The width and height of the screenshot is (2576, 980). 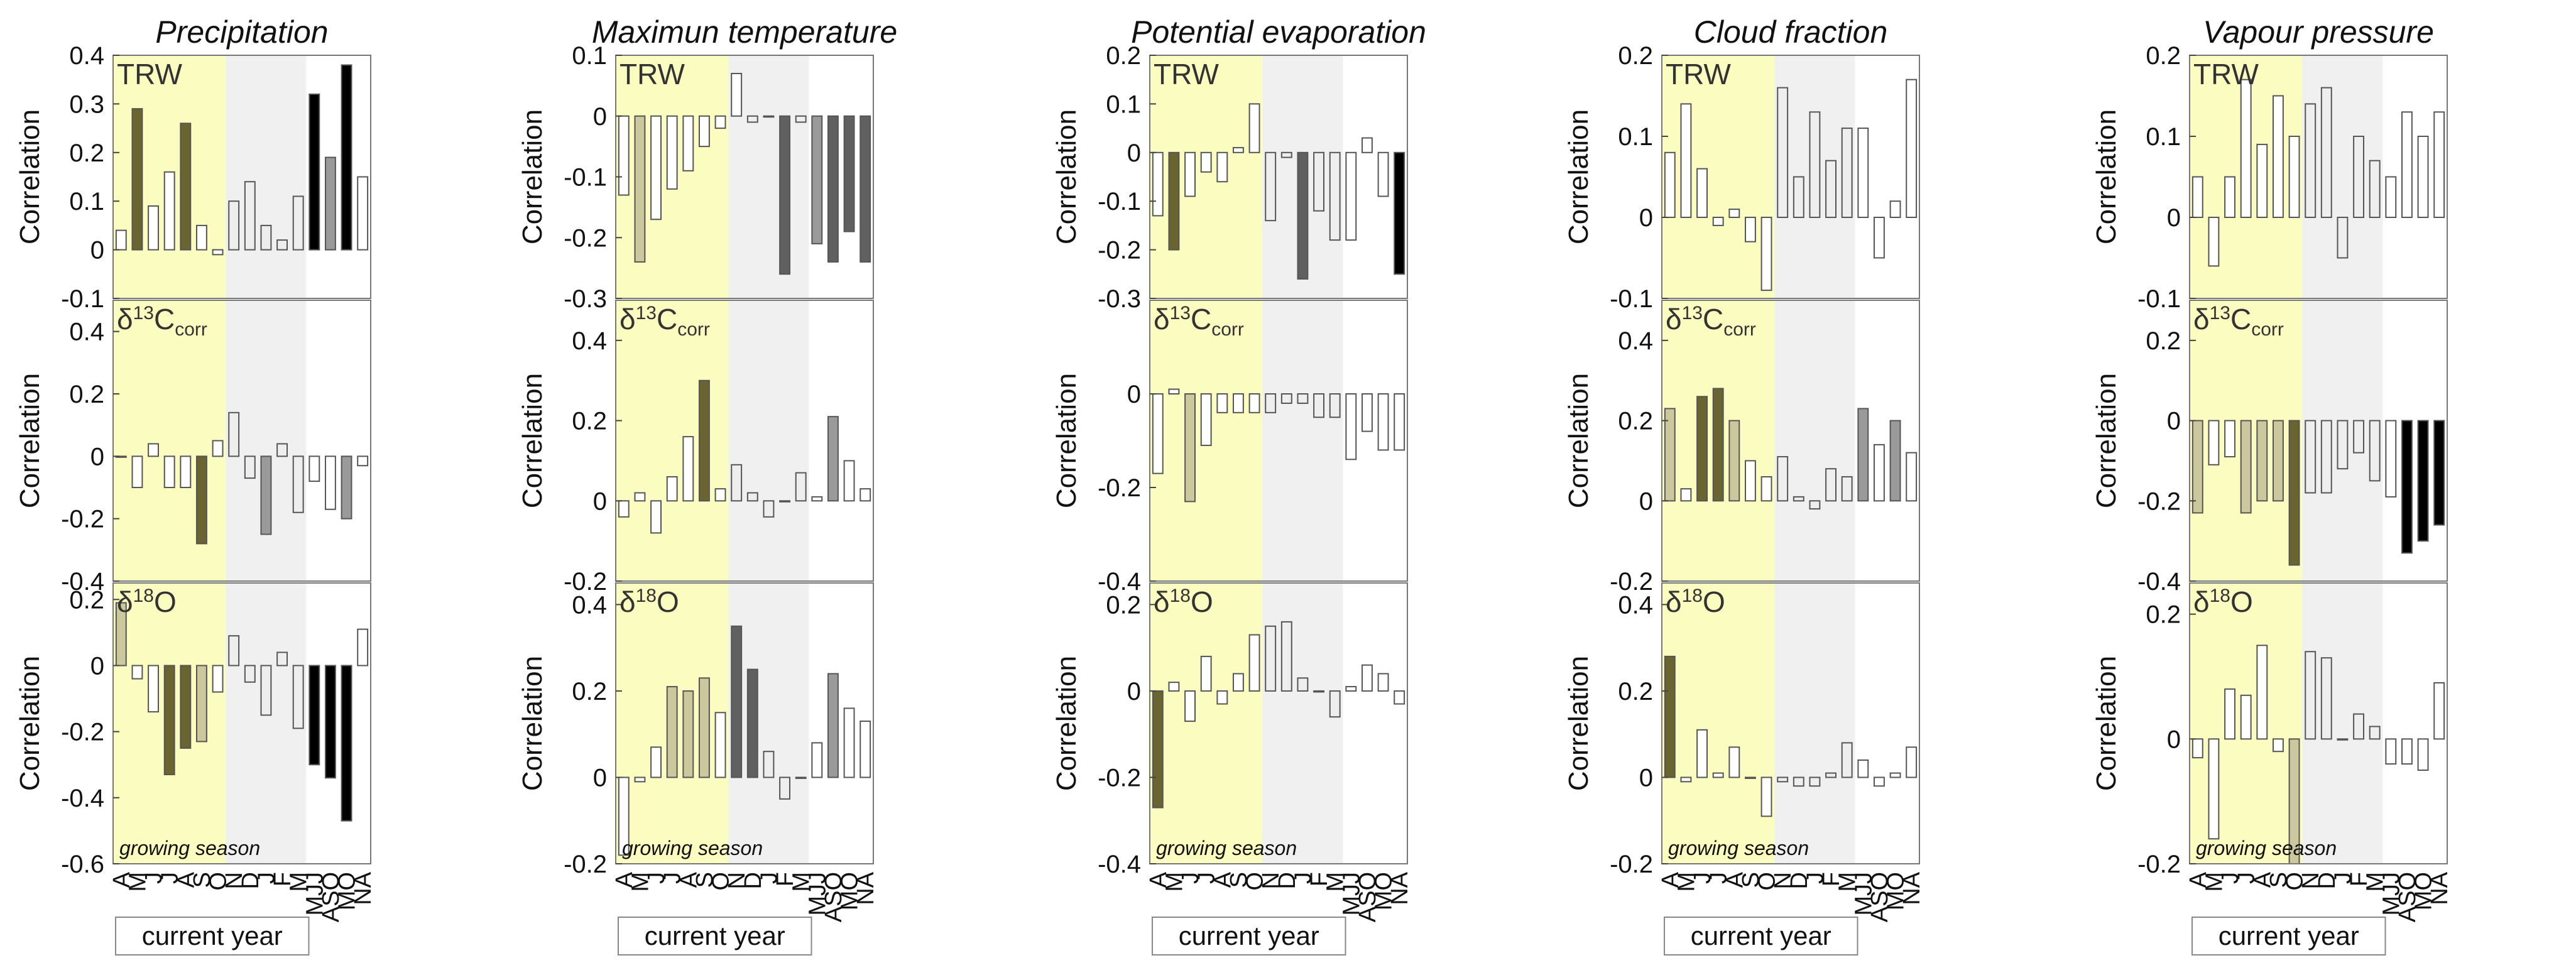 What do you see at coordinates (83, 582) in the screenshot?
I see `y-tick-label: -0.4` at bounding box center [83, 582].